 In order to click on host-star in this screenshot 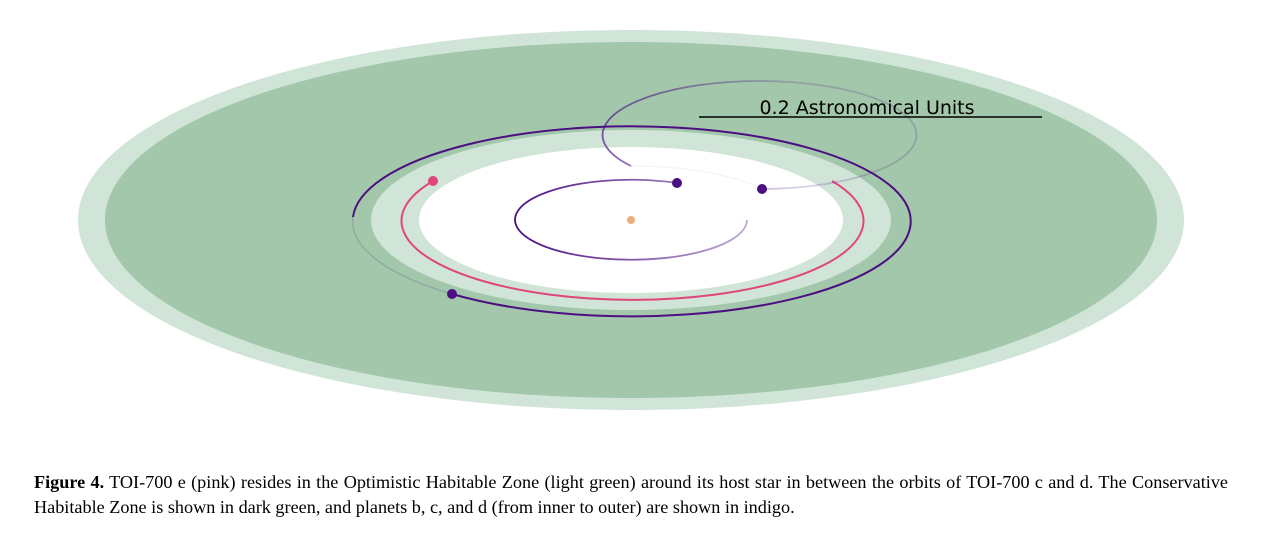, I will do `click(631, 220)`.